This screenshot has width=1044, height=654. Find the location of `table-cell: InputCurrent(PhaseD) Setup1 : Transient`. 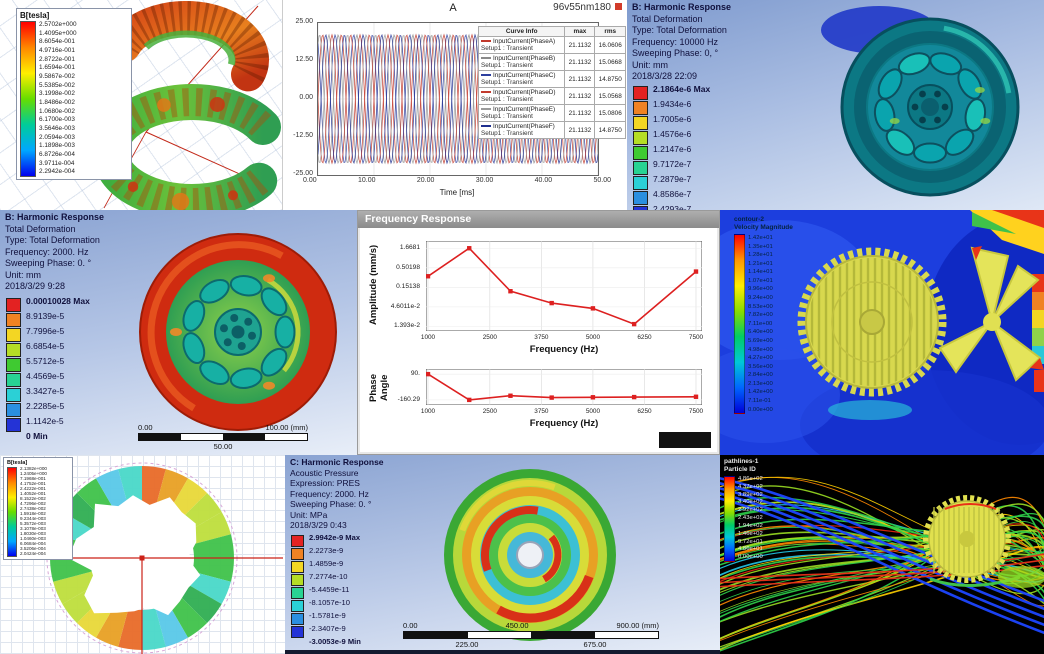

table-cell: InputCurrent(PhaseD) Setup1 : Transient is located at coordinates (521, 96).